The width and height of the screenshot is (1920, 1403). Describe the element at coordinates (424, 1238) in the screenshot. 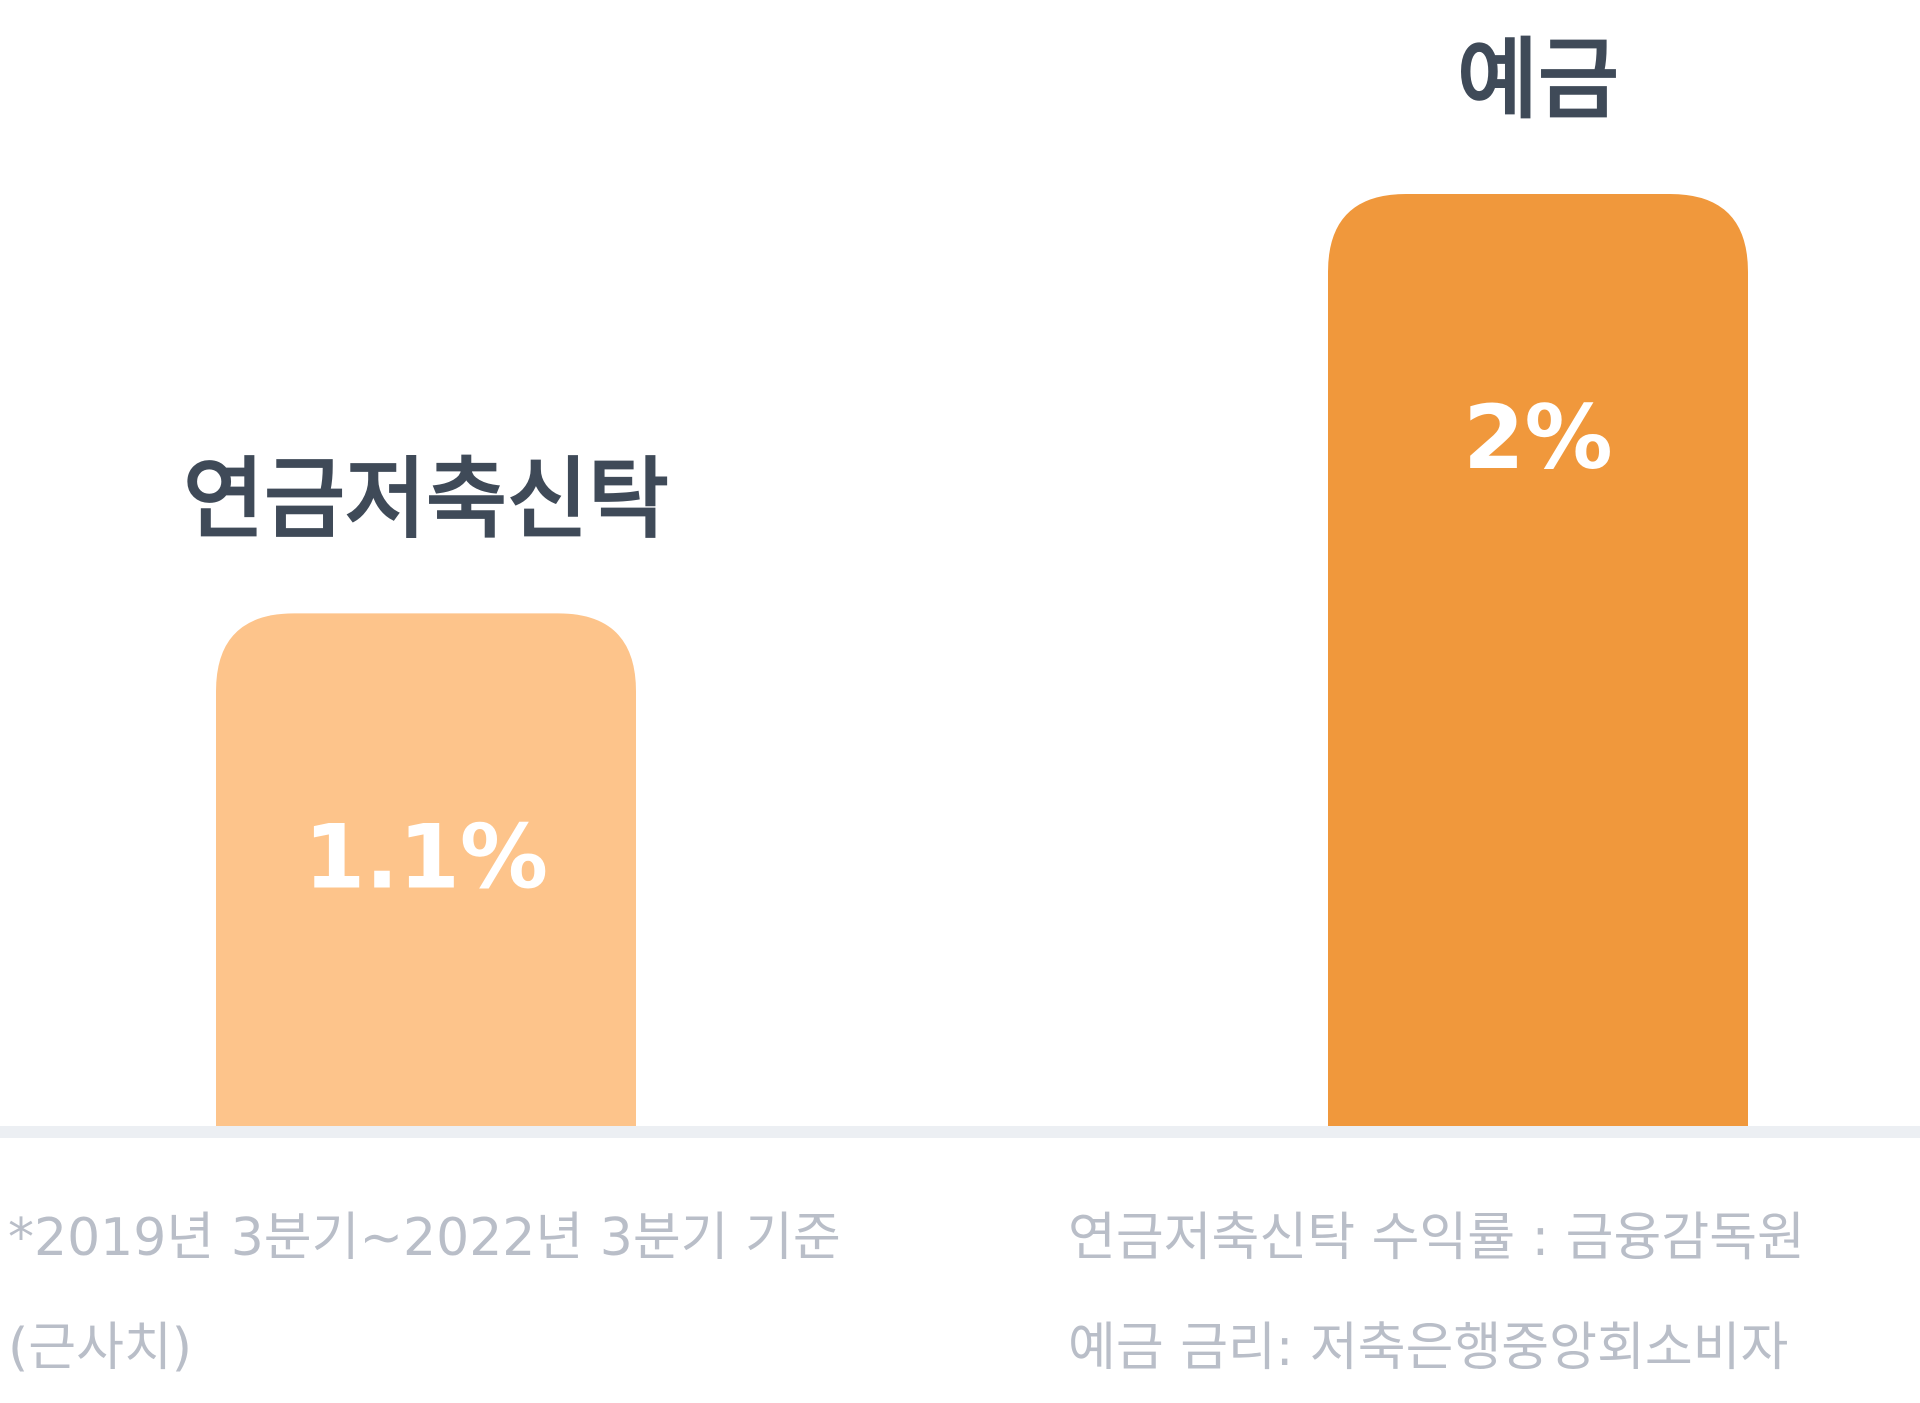

I see `footnote-period-line-1: *2019년 3분기~2022년 3분기 기준` at that location.